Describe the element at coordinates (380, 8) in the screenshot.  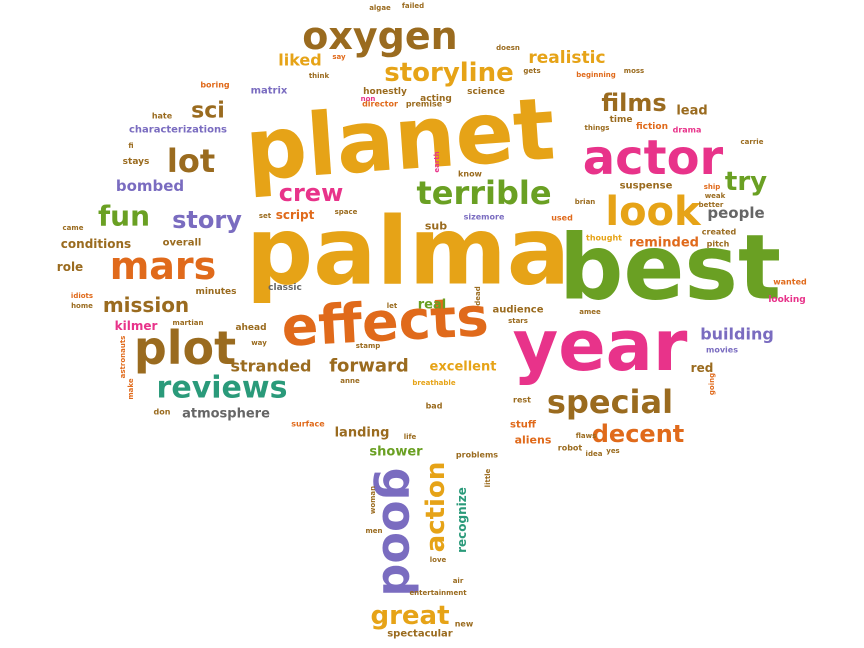
I see `word-algae: algae` at that location.